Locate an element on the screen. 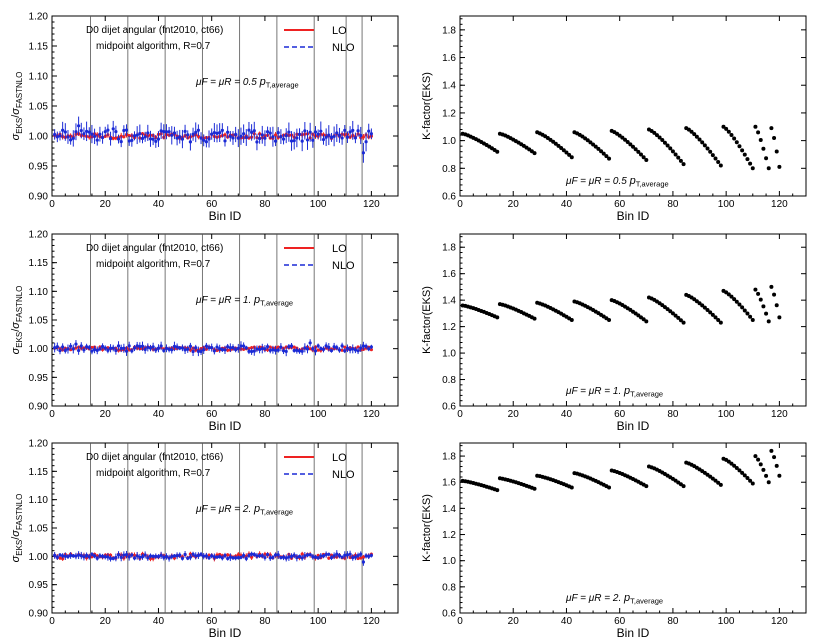  y-axis-label: K-factor(EKS) is located at coordinates (427, 320).